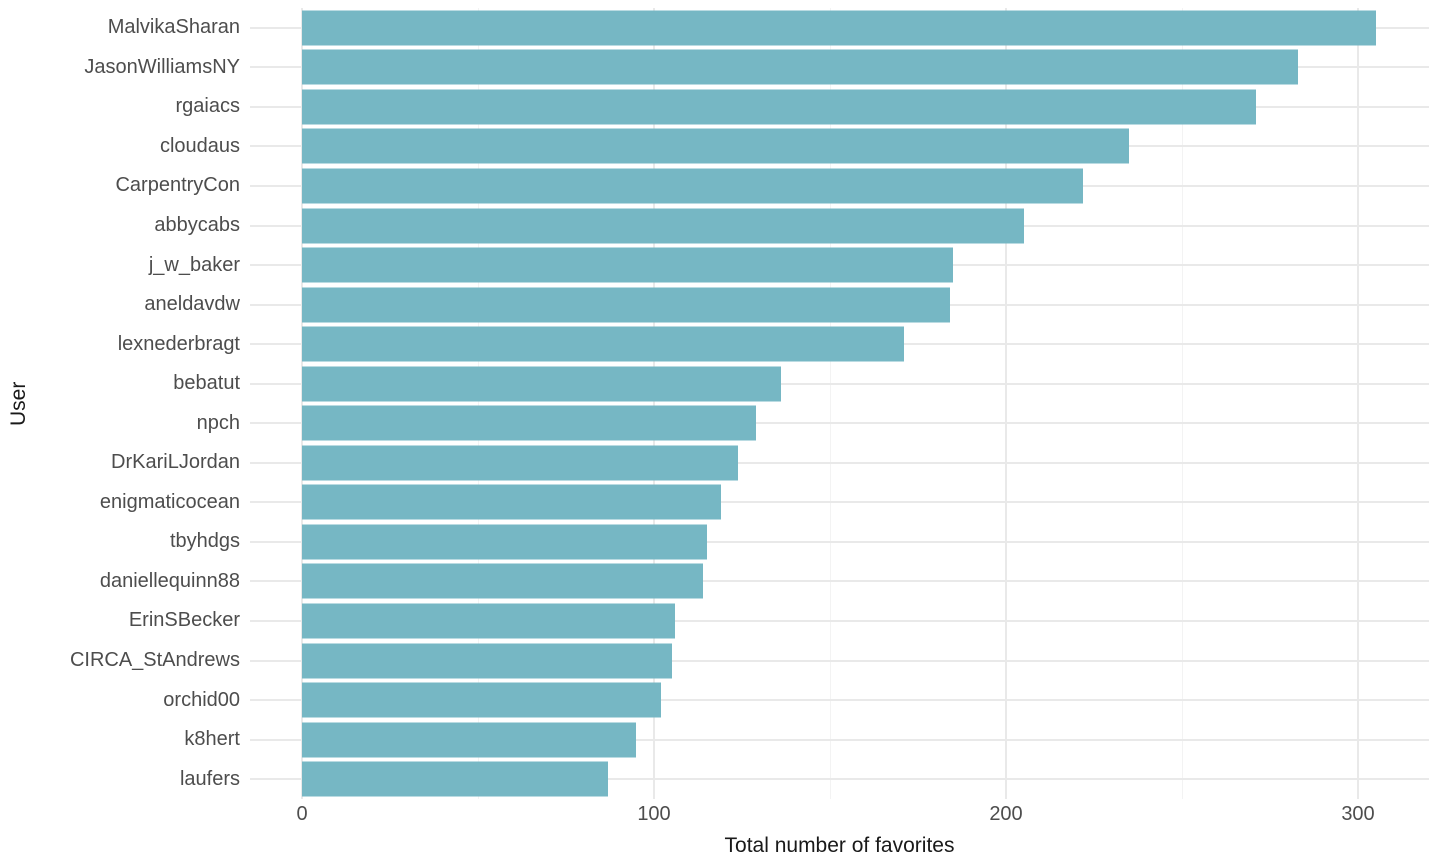  I want to click on bar-aneldavdw, so click(626, 305).